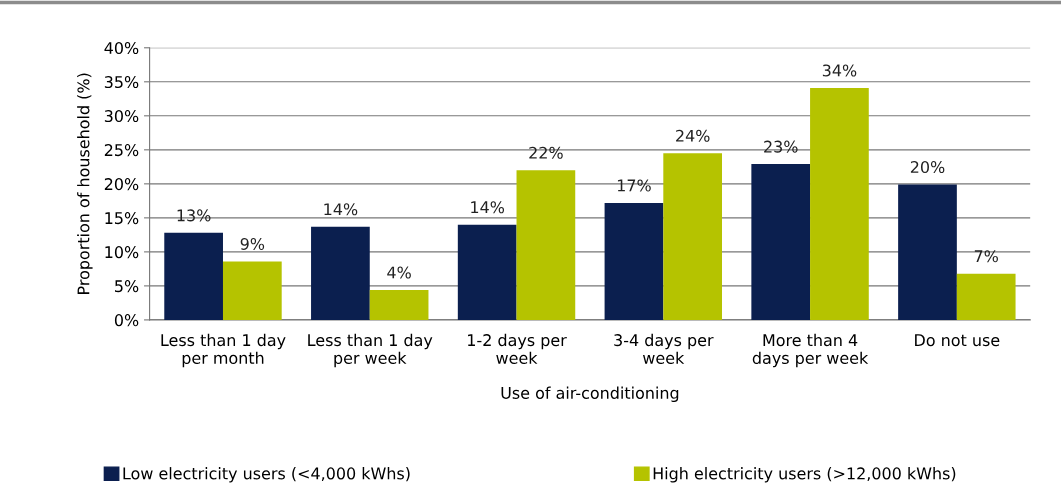  I want to click on data-label: 22%, so click(546, 152).